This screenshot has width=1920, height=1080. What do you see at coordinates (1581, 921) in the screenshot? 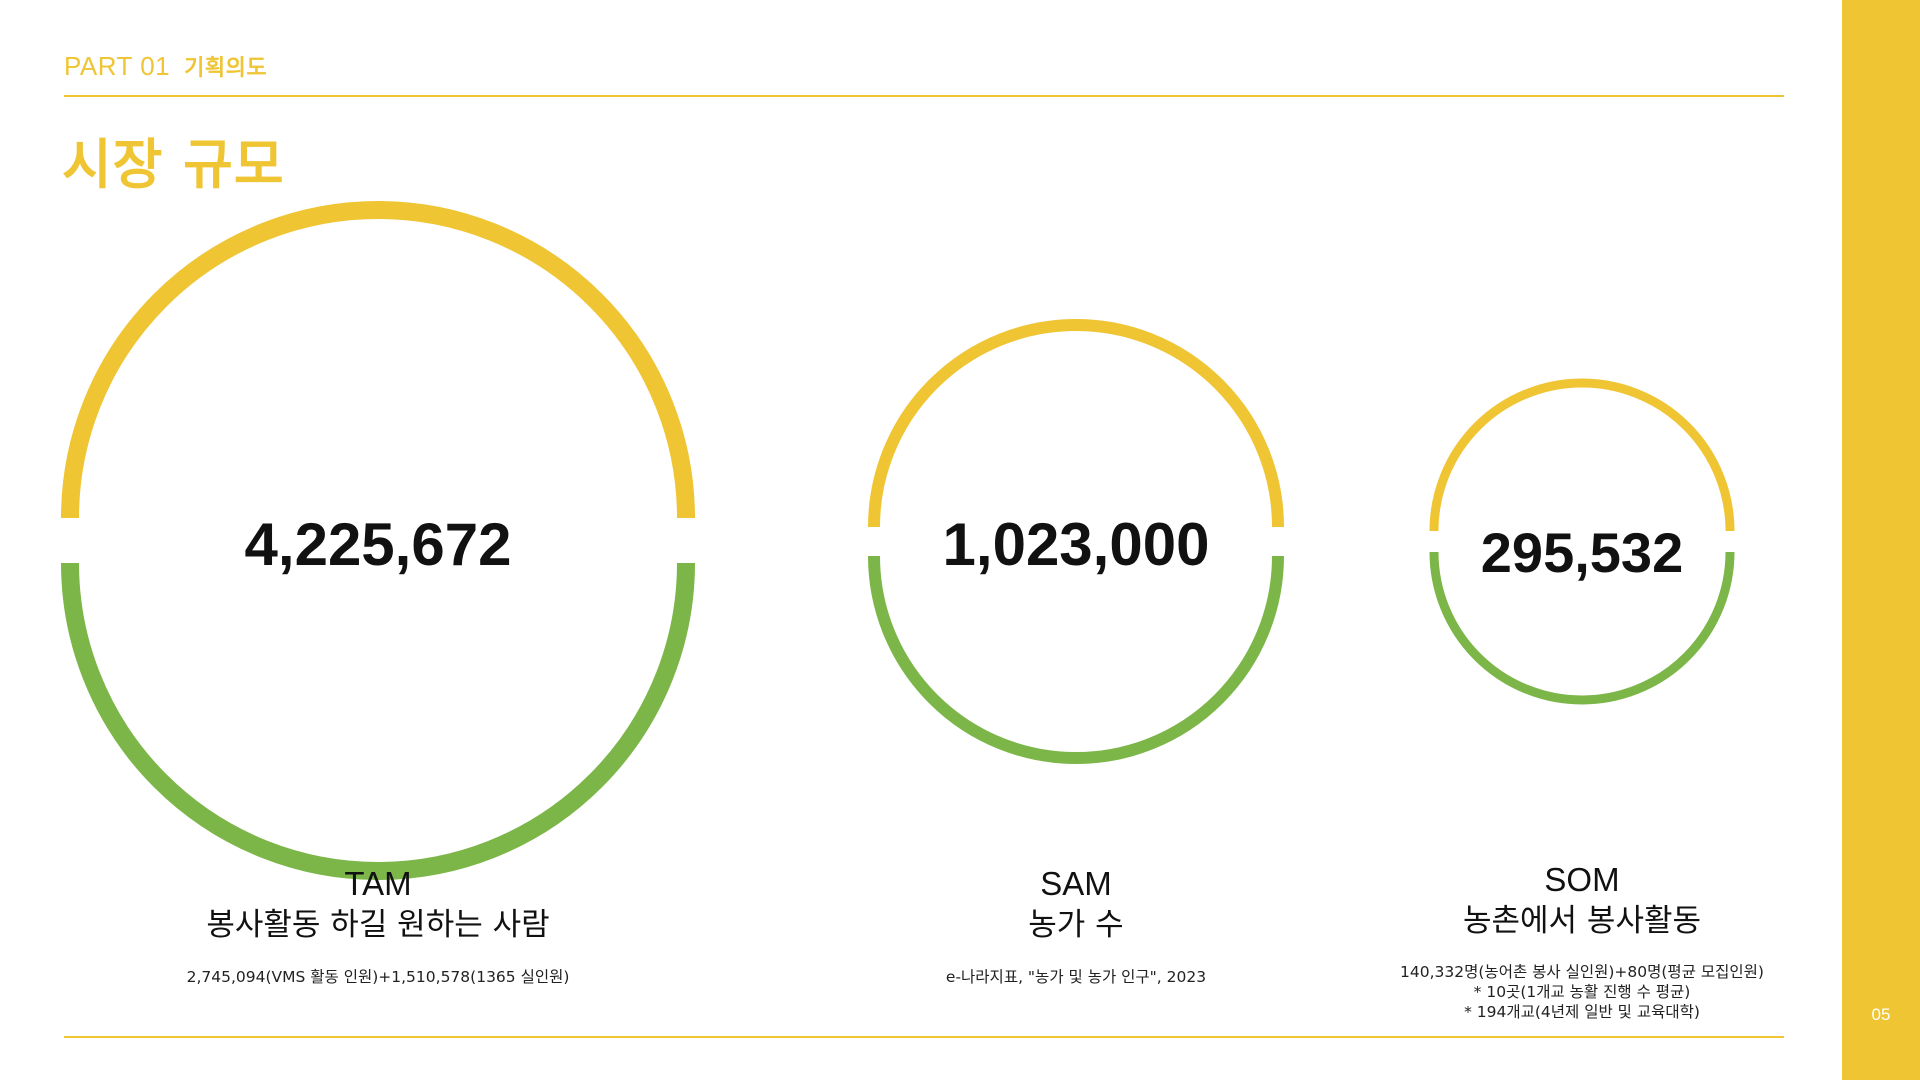
I see `som-description: 농촌에서 봉사활동` at bounding box center [1581, 921].